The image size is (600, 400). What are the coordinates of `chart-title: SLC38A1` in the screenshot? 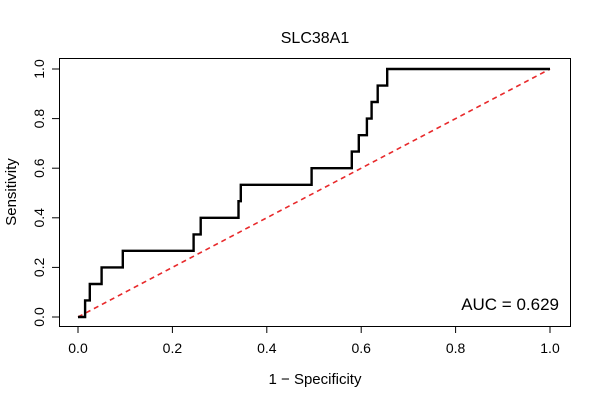 It's located at (315, 38).